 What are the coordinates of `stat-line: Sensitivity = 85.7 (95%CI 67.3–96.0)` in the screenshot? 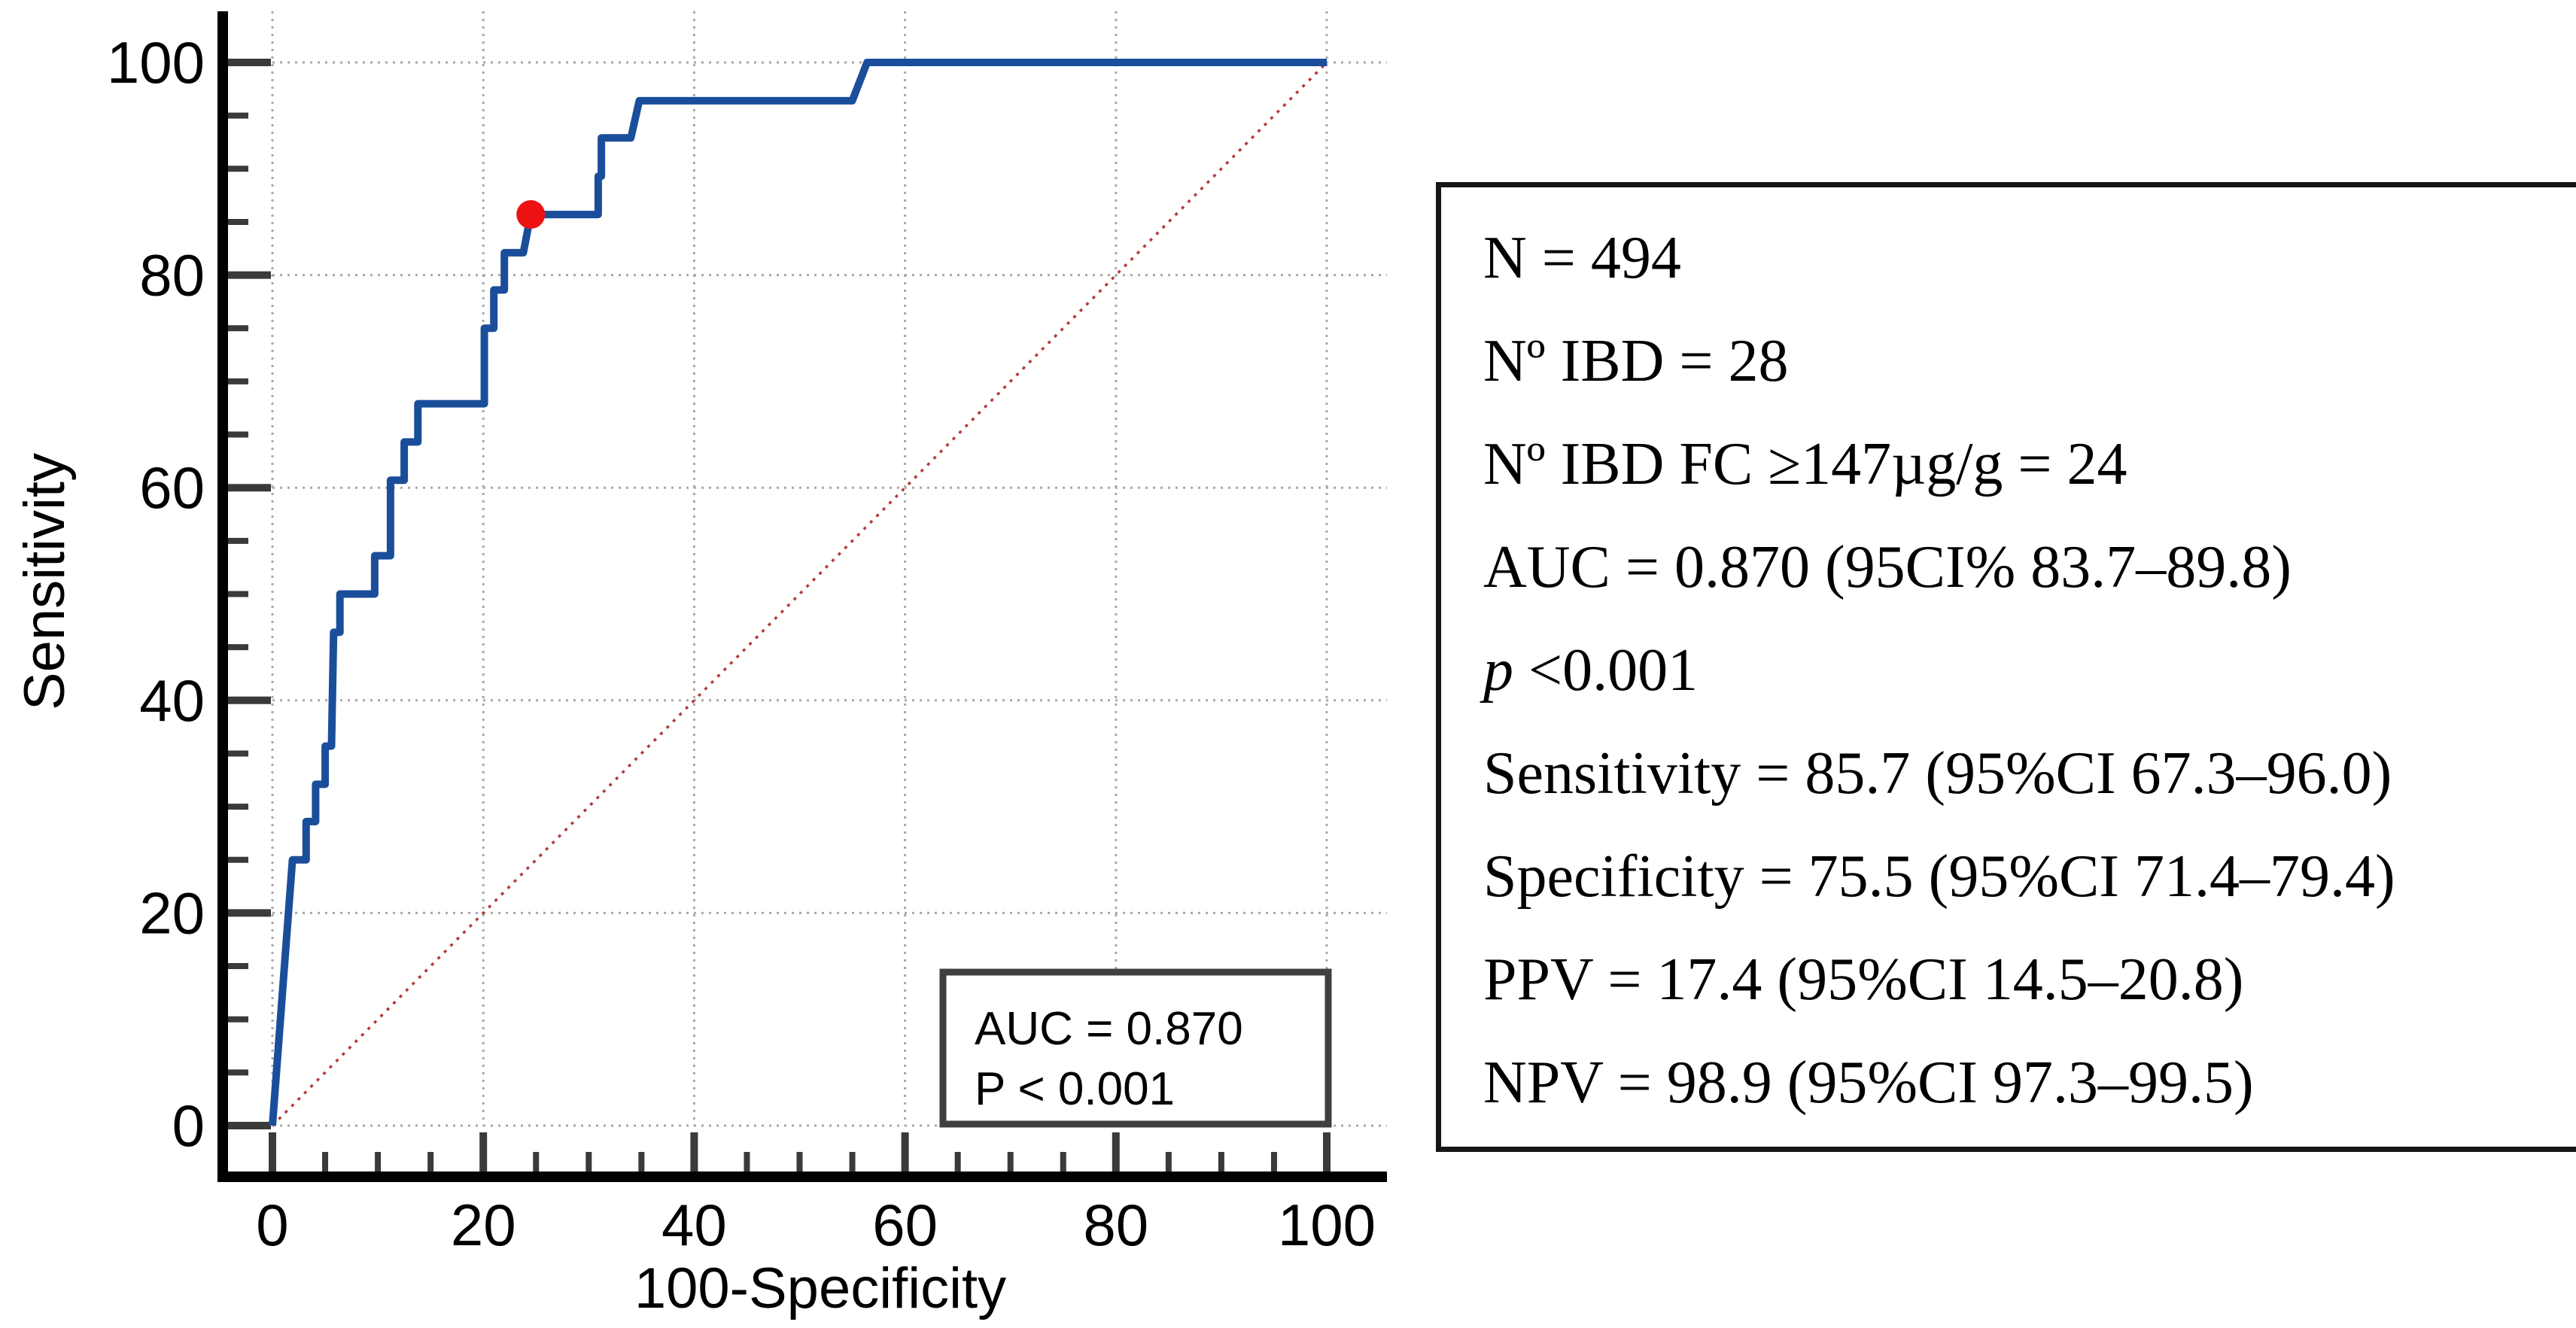 It's located at (1937, 774).